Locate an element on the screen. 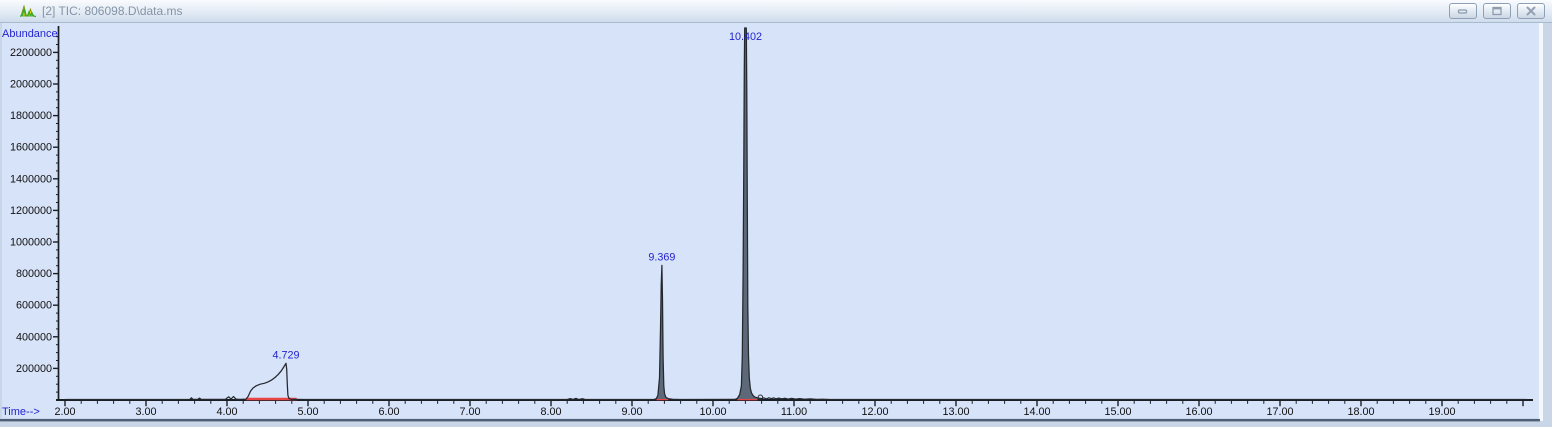 Image resolution: width=1552 pixels, height=427 pixels. axis-titles: Abundance Time--> is located at coordinates (30, 223).